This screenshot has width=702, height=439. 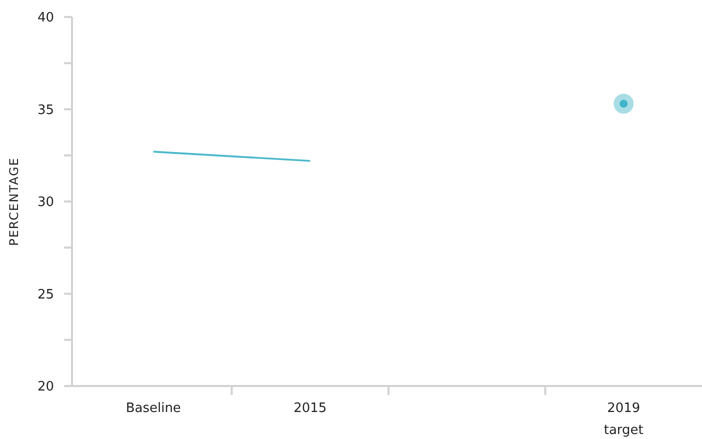 What do you see at coordinates (45, 18) in the screenshot?
I see `y-tick-label: 40` at bounding box center [45, 18].